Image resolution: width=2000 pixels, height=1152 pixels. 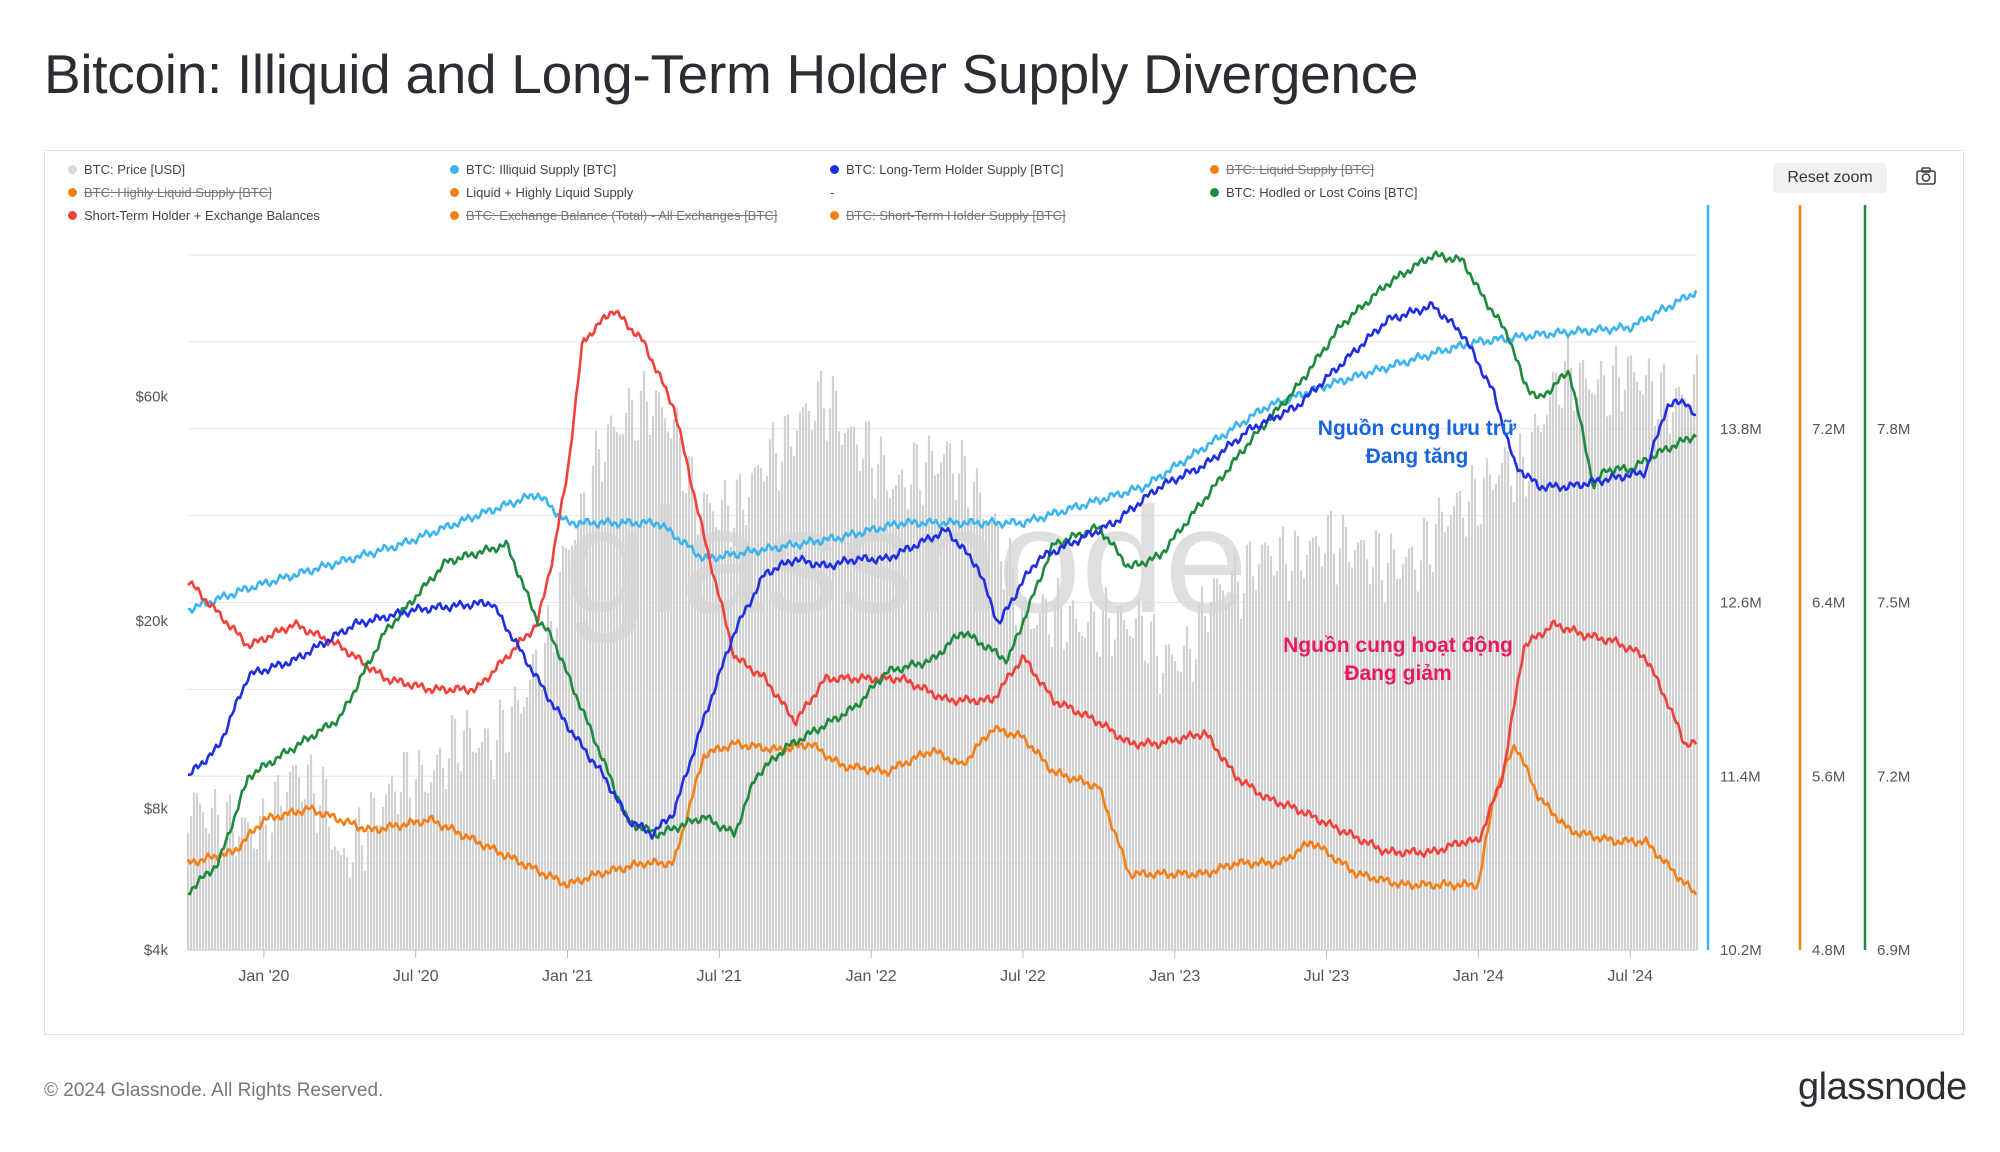 I want to click on legend-item: -, so click(x=832, y=192).